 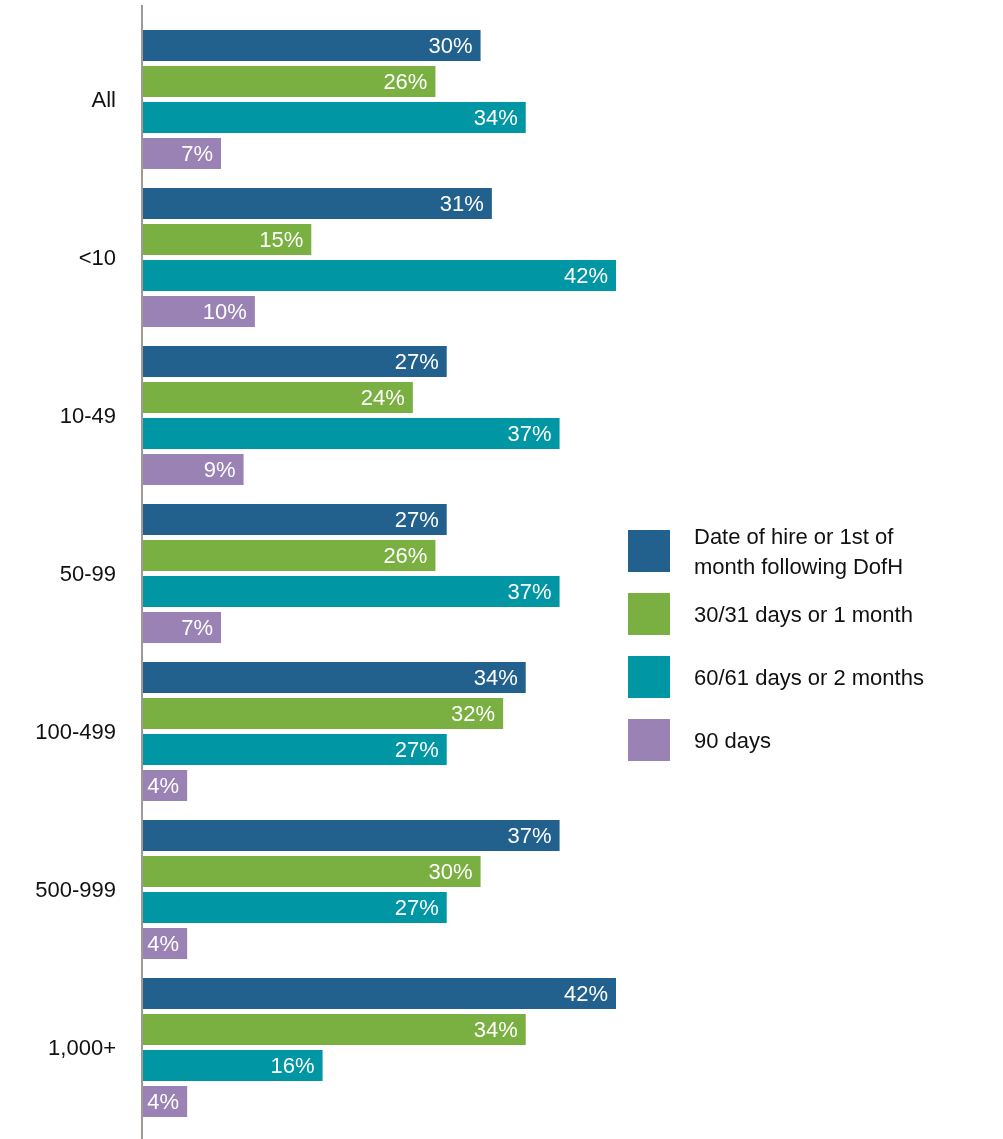 I want to click on data-label: 10%, so click(x=224, y=311).